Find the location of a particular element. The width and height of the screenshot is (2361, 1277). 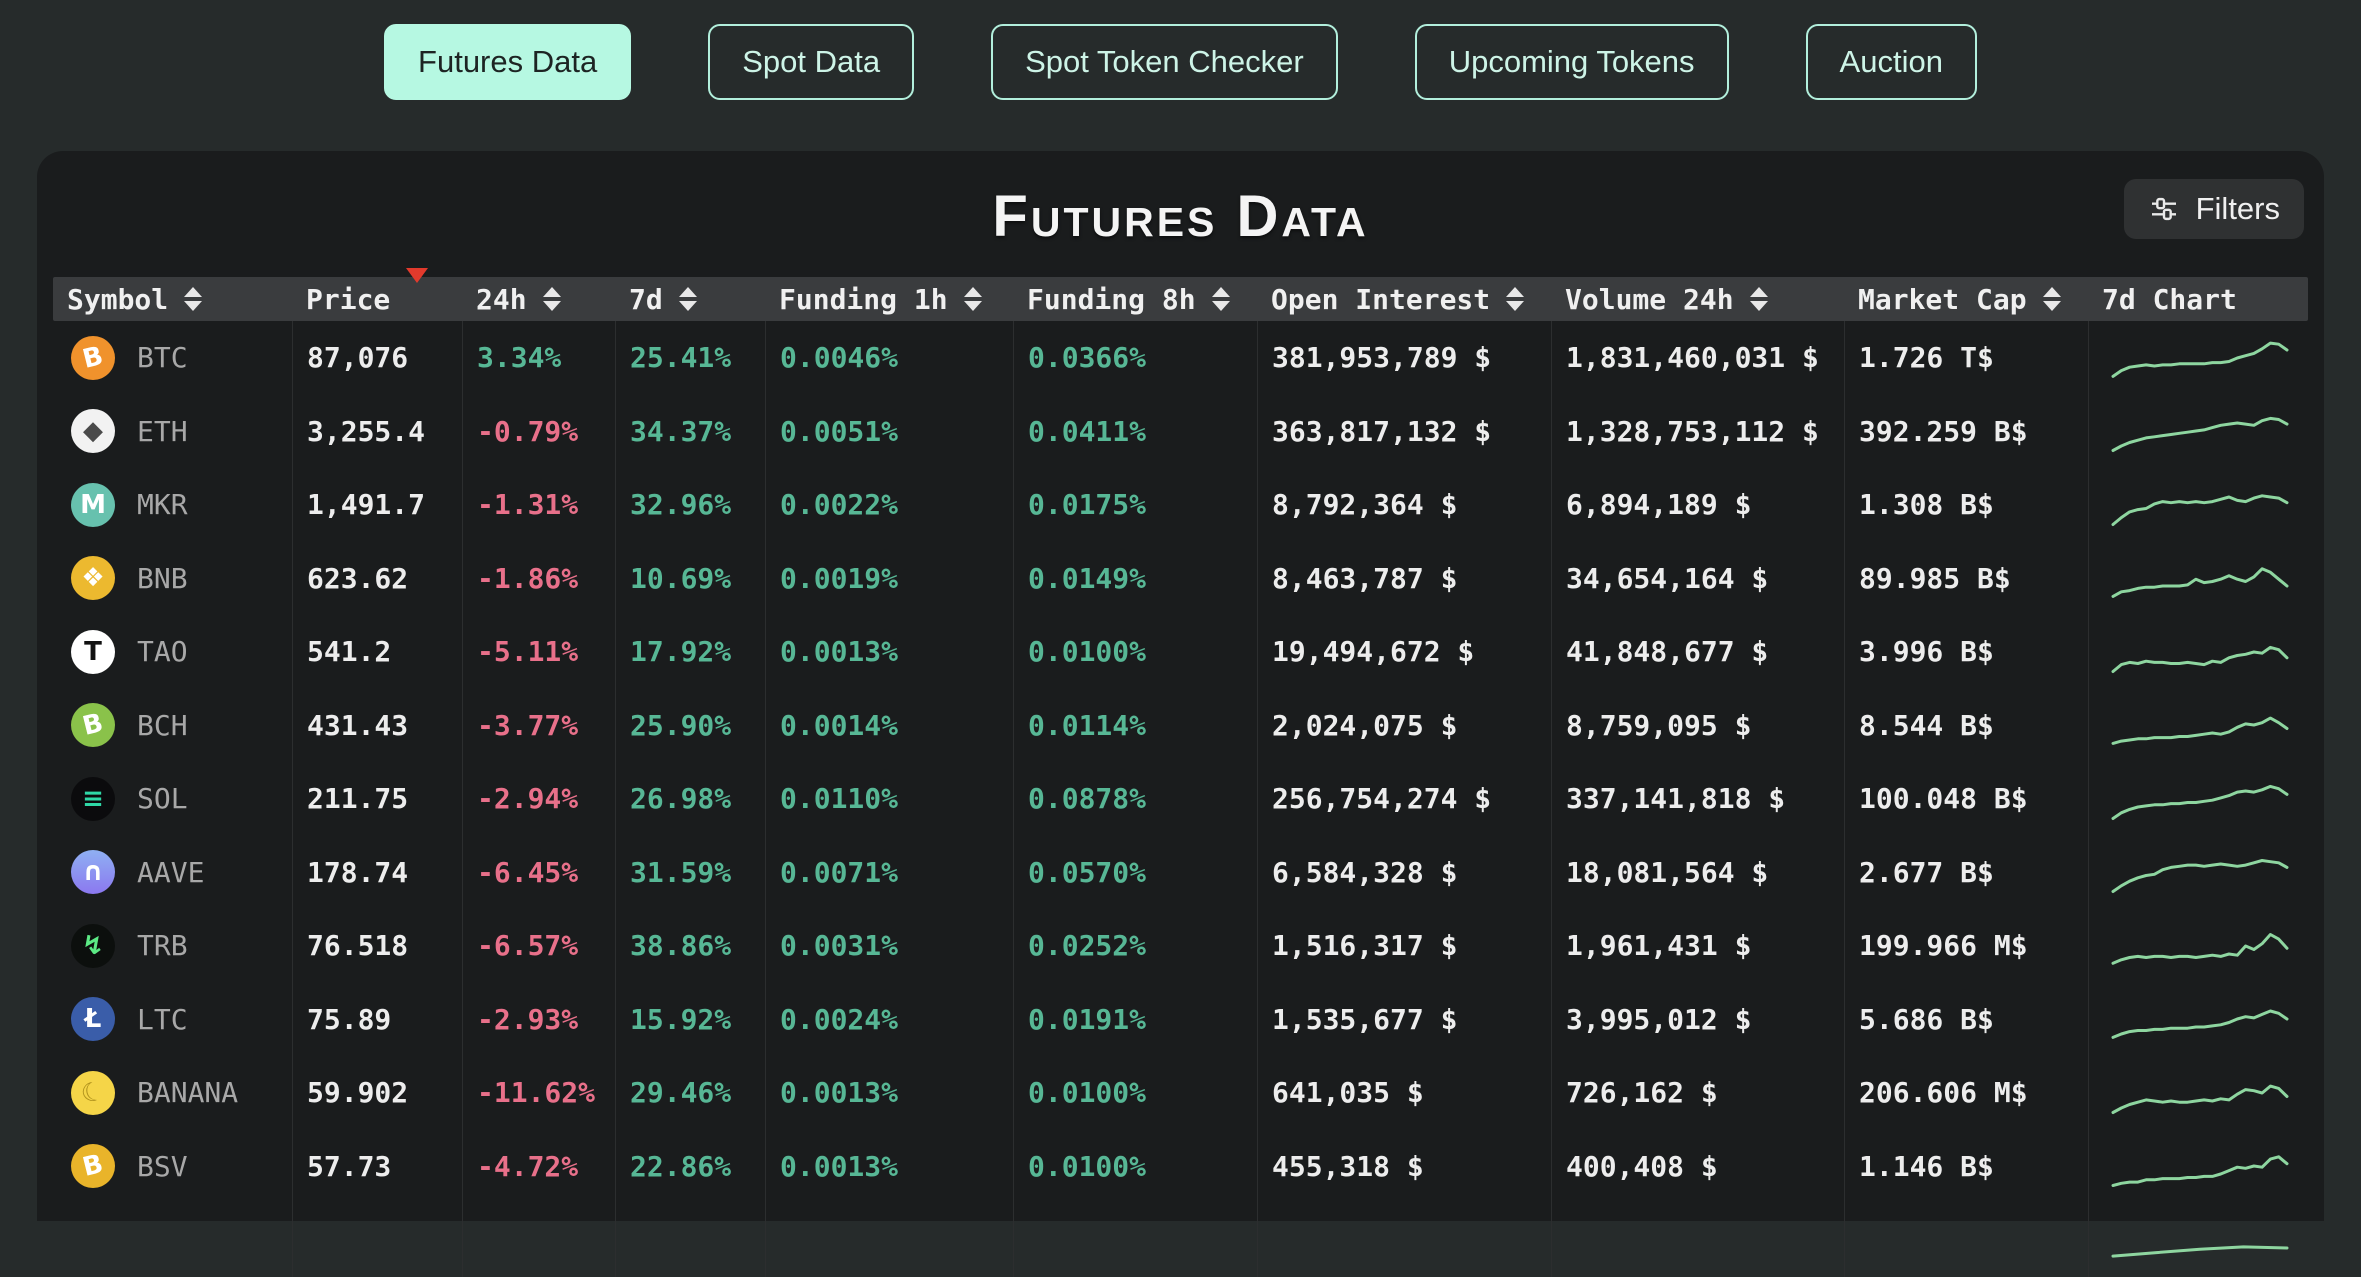

change-7d-cell: 38.86% is located at coordinates (690, 946).